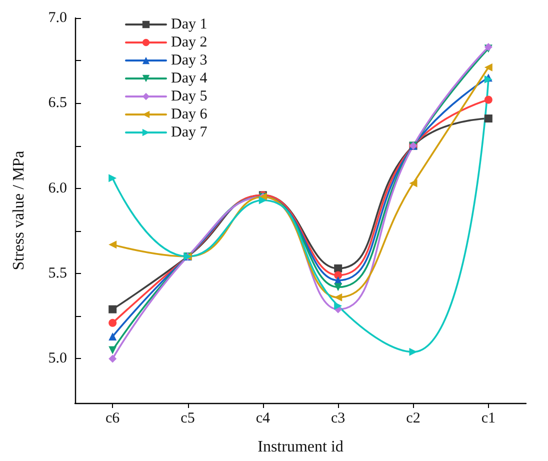  Describe the element at coordinates (57, 274) in the screenshot. I see `y-tick-label: 5.5` at that location.